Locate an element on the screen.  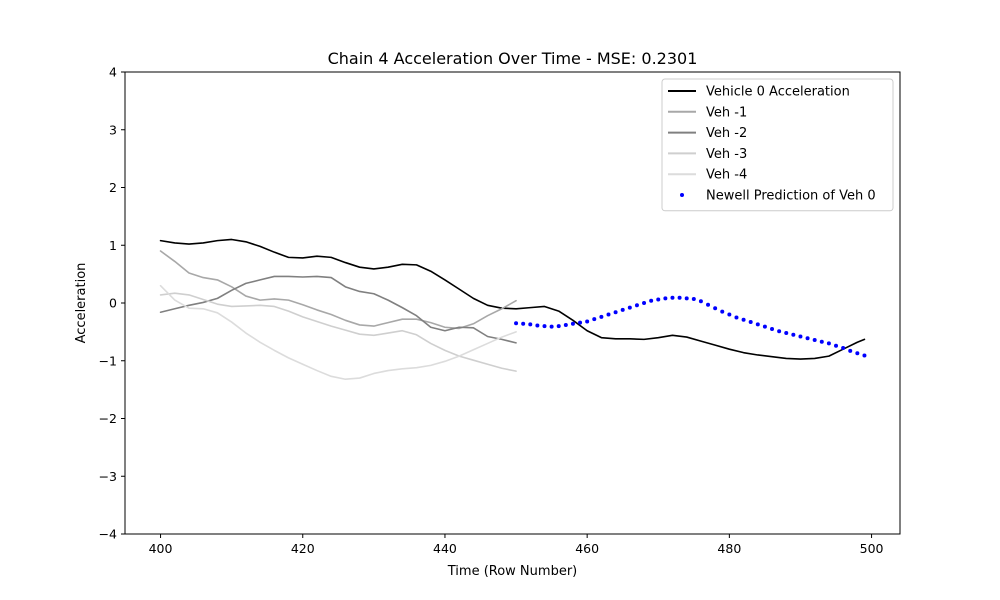
legend-label-3: Veh -3 is located at coordinates (726, 154).